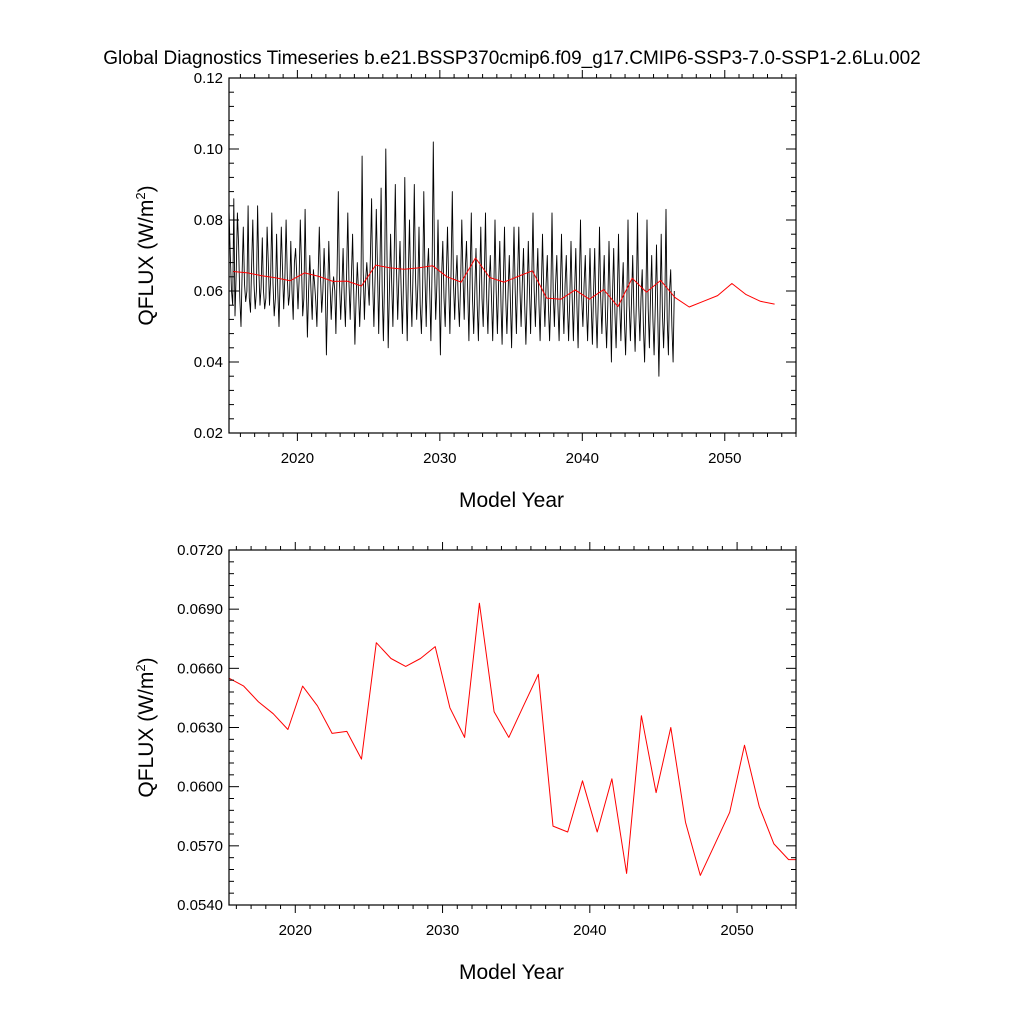 The image size is (1024, 1024). I want to click on y-tick-label: 0.12, so click(208, 78).